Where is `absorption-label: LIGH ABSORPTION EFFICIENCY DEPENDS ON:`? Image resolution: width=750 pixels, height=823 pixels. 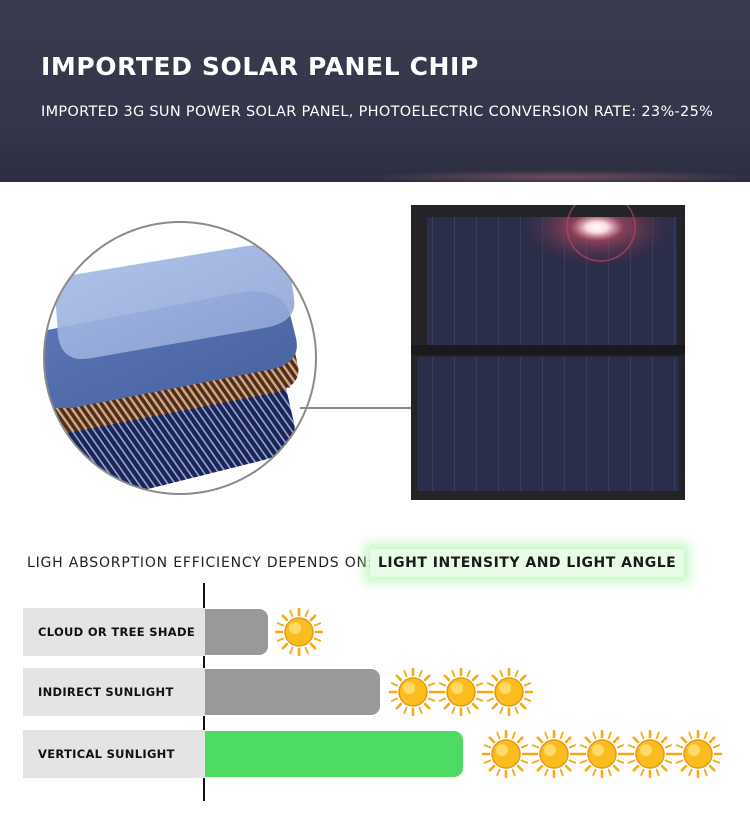
absorption-label: LIGH ABSORPTION EFFICIENCY DEPENDS ON: is located at coordinates (200, 563).